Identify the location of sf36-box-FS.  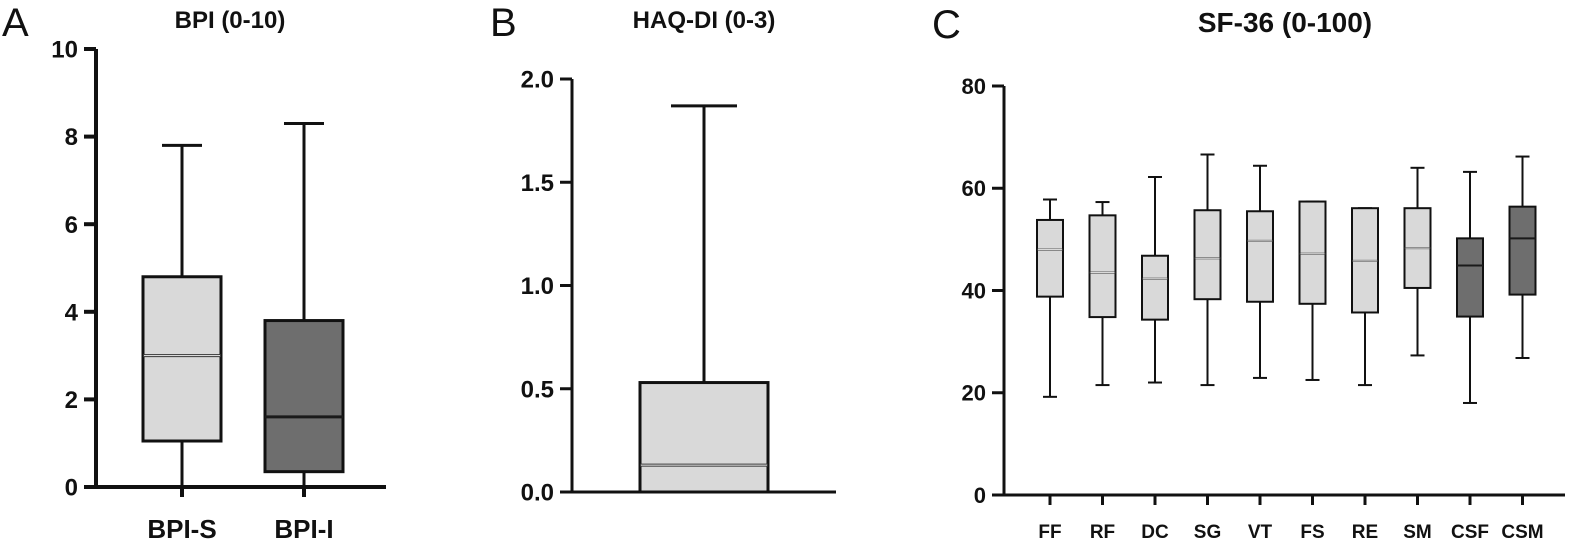
(1312, 290).